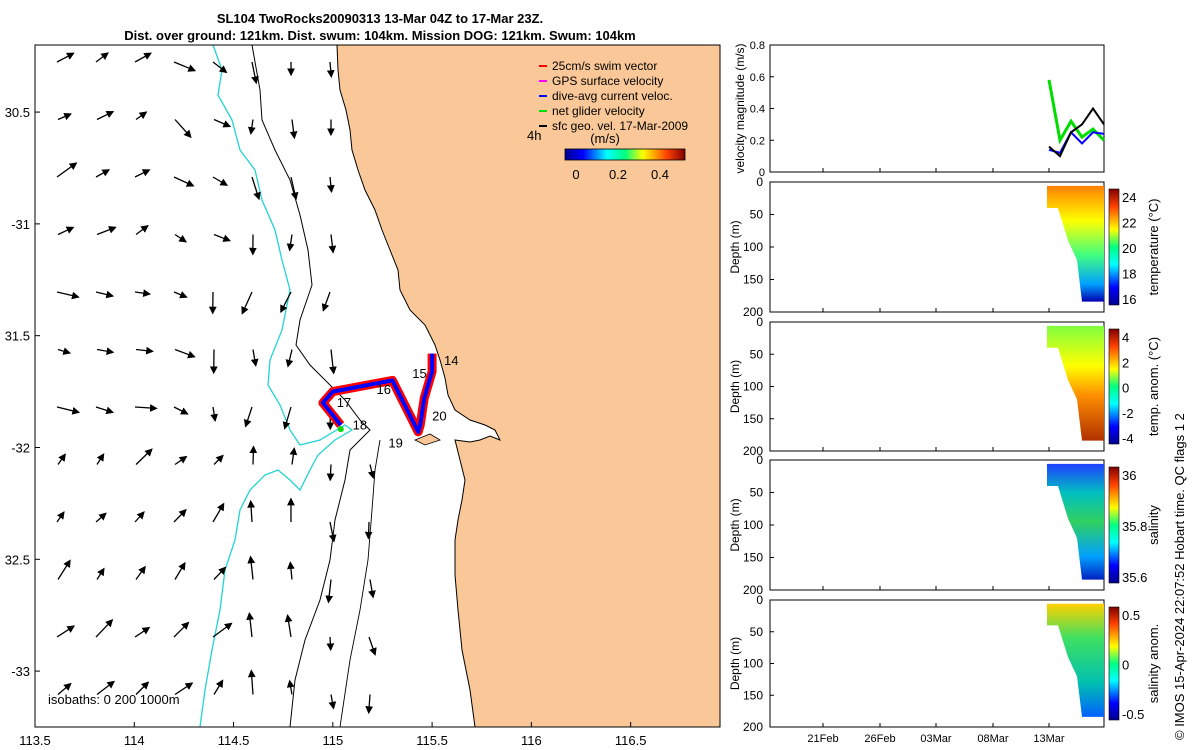  What do you see at coordinates (134, 740) in the screenshot?
I see `map-x-tick-label: 114` at bounding box center [134, 740].